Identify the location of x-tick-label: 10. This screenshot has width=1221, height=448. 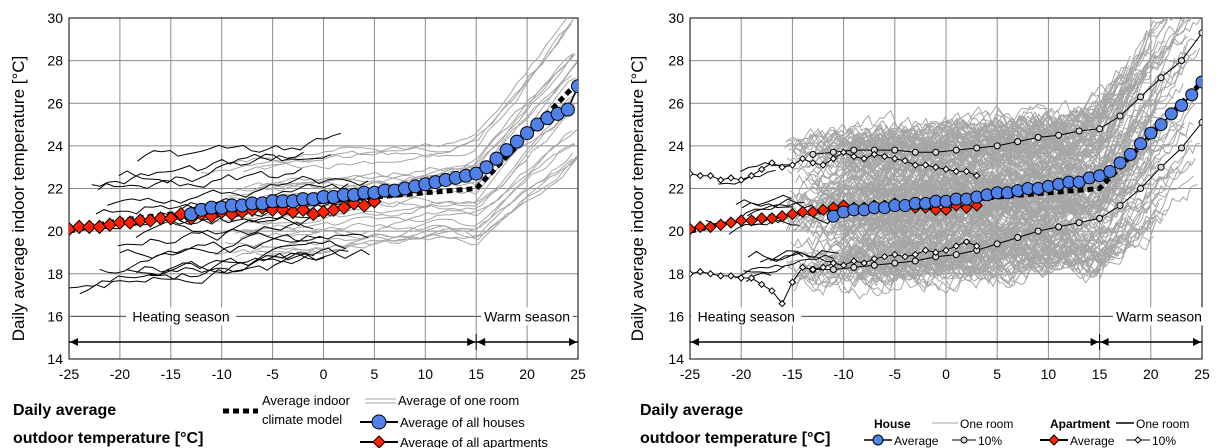
(1049, 374).